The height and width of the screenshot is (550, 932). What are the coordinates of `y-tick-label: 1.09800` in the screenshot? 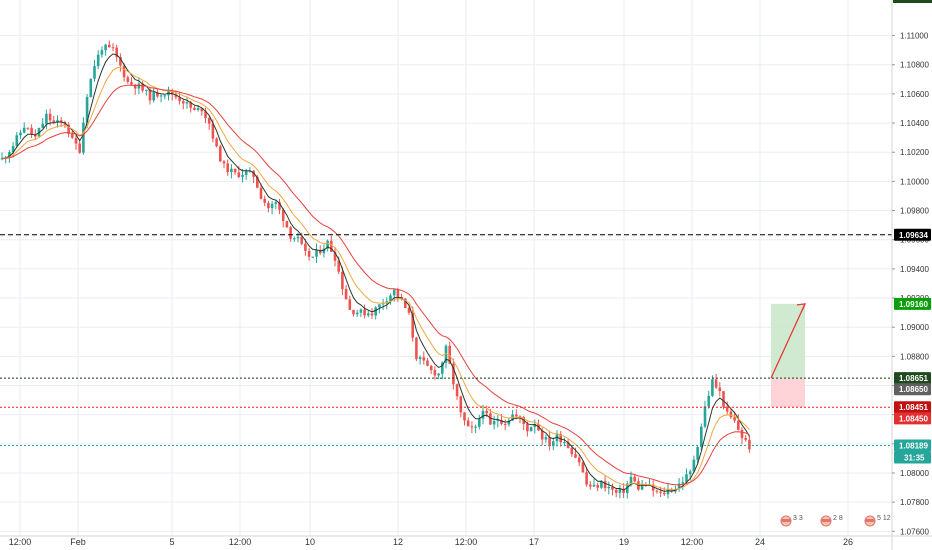 It's located at (914, 211).